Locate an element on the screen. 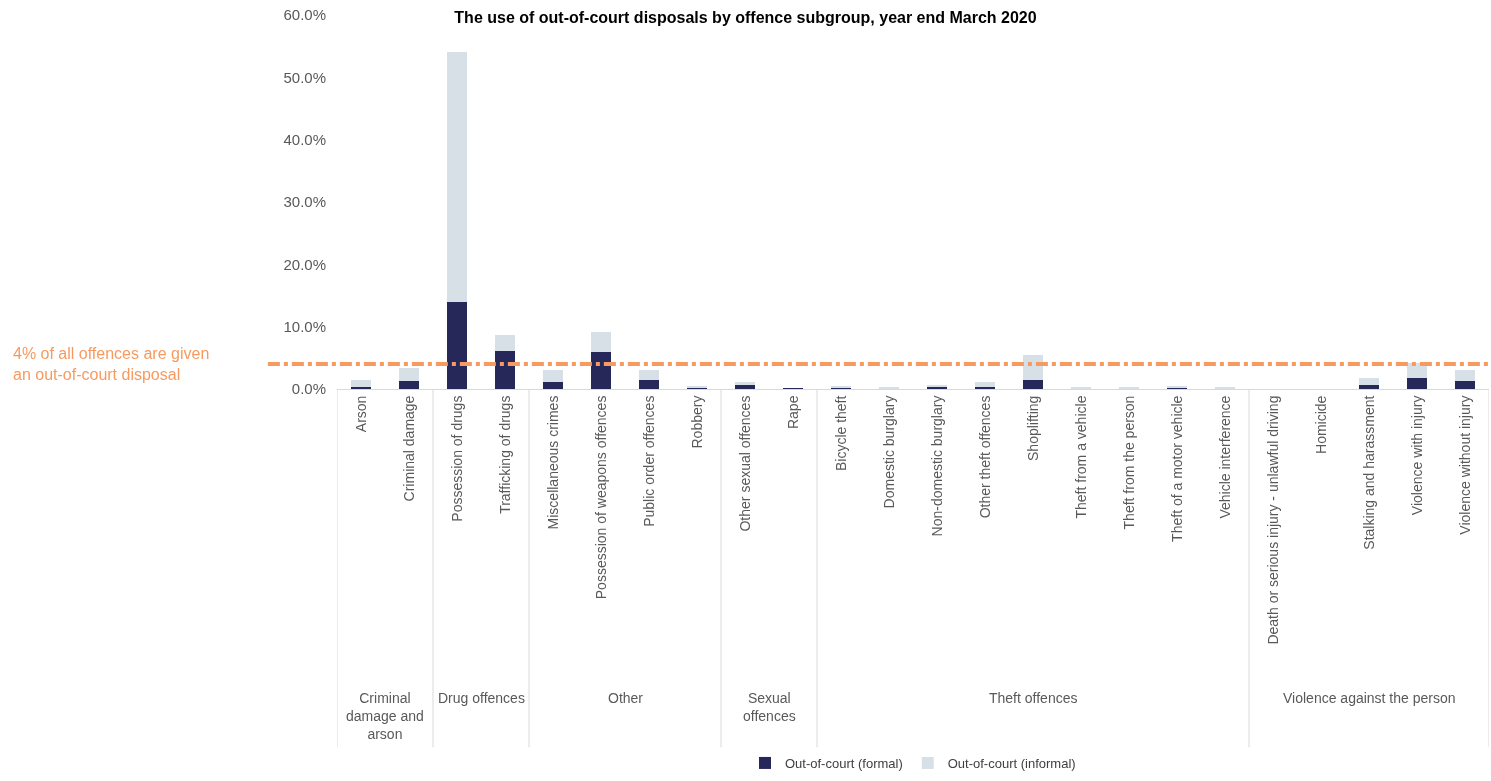 Image resolution: width=1491 pixels, height=781 pixels. legend-label: Out-of-court (informal) is located at coordinates (1011, 764).